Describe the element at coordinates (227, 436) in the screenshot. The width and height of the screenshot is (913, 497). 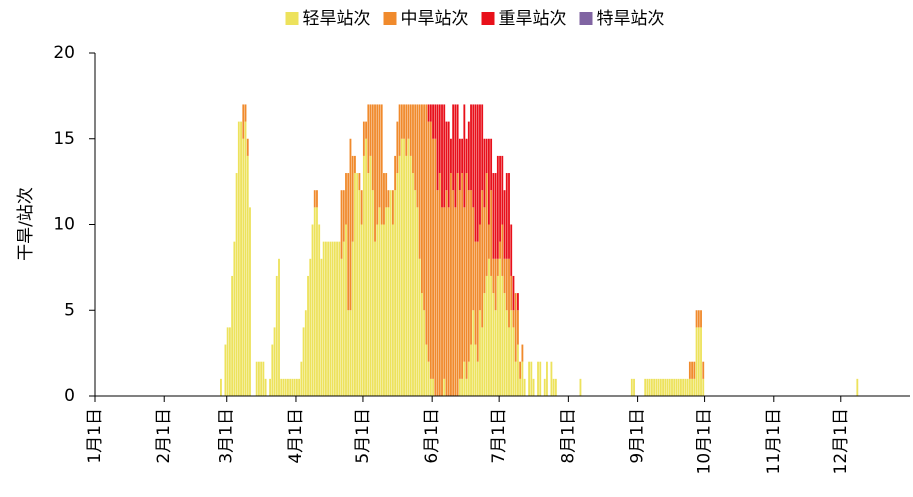
I see `x-tick-label: 3月1日` at that location.